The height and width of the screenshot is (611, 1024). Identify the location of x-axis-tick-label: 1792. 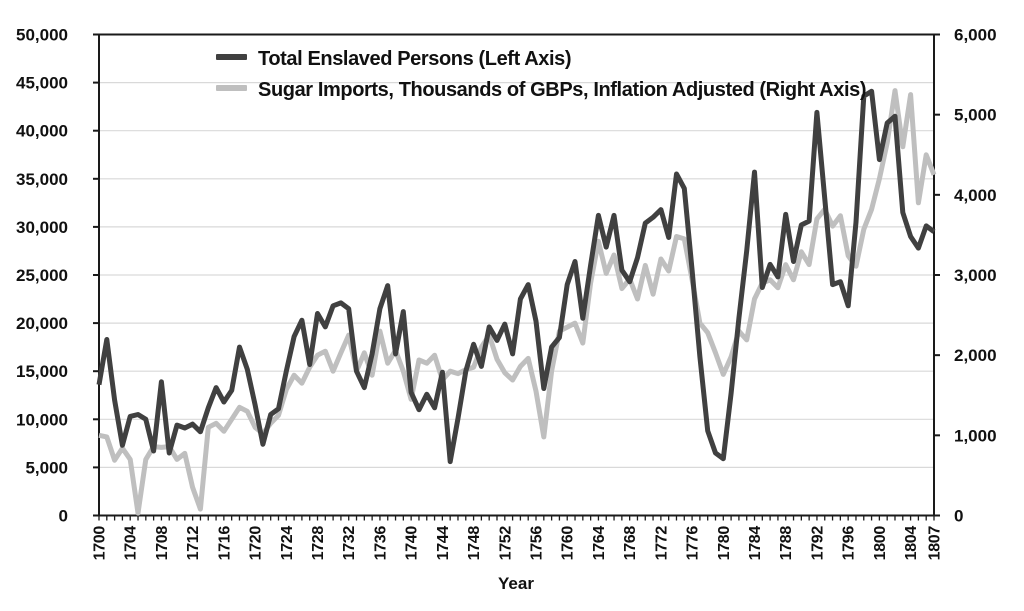
(817, 543).